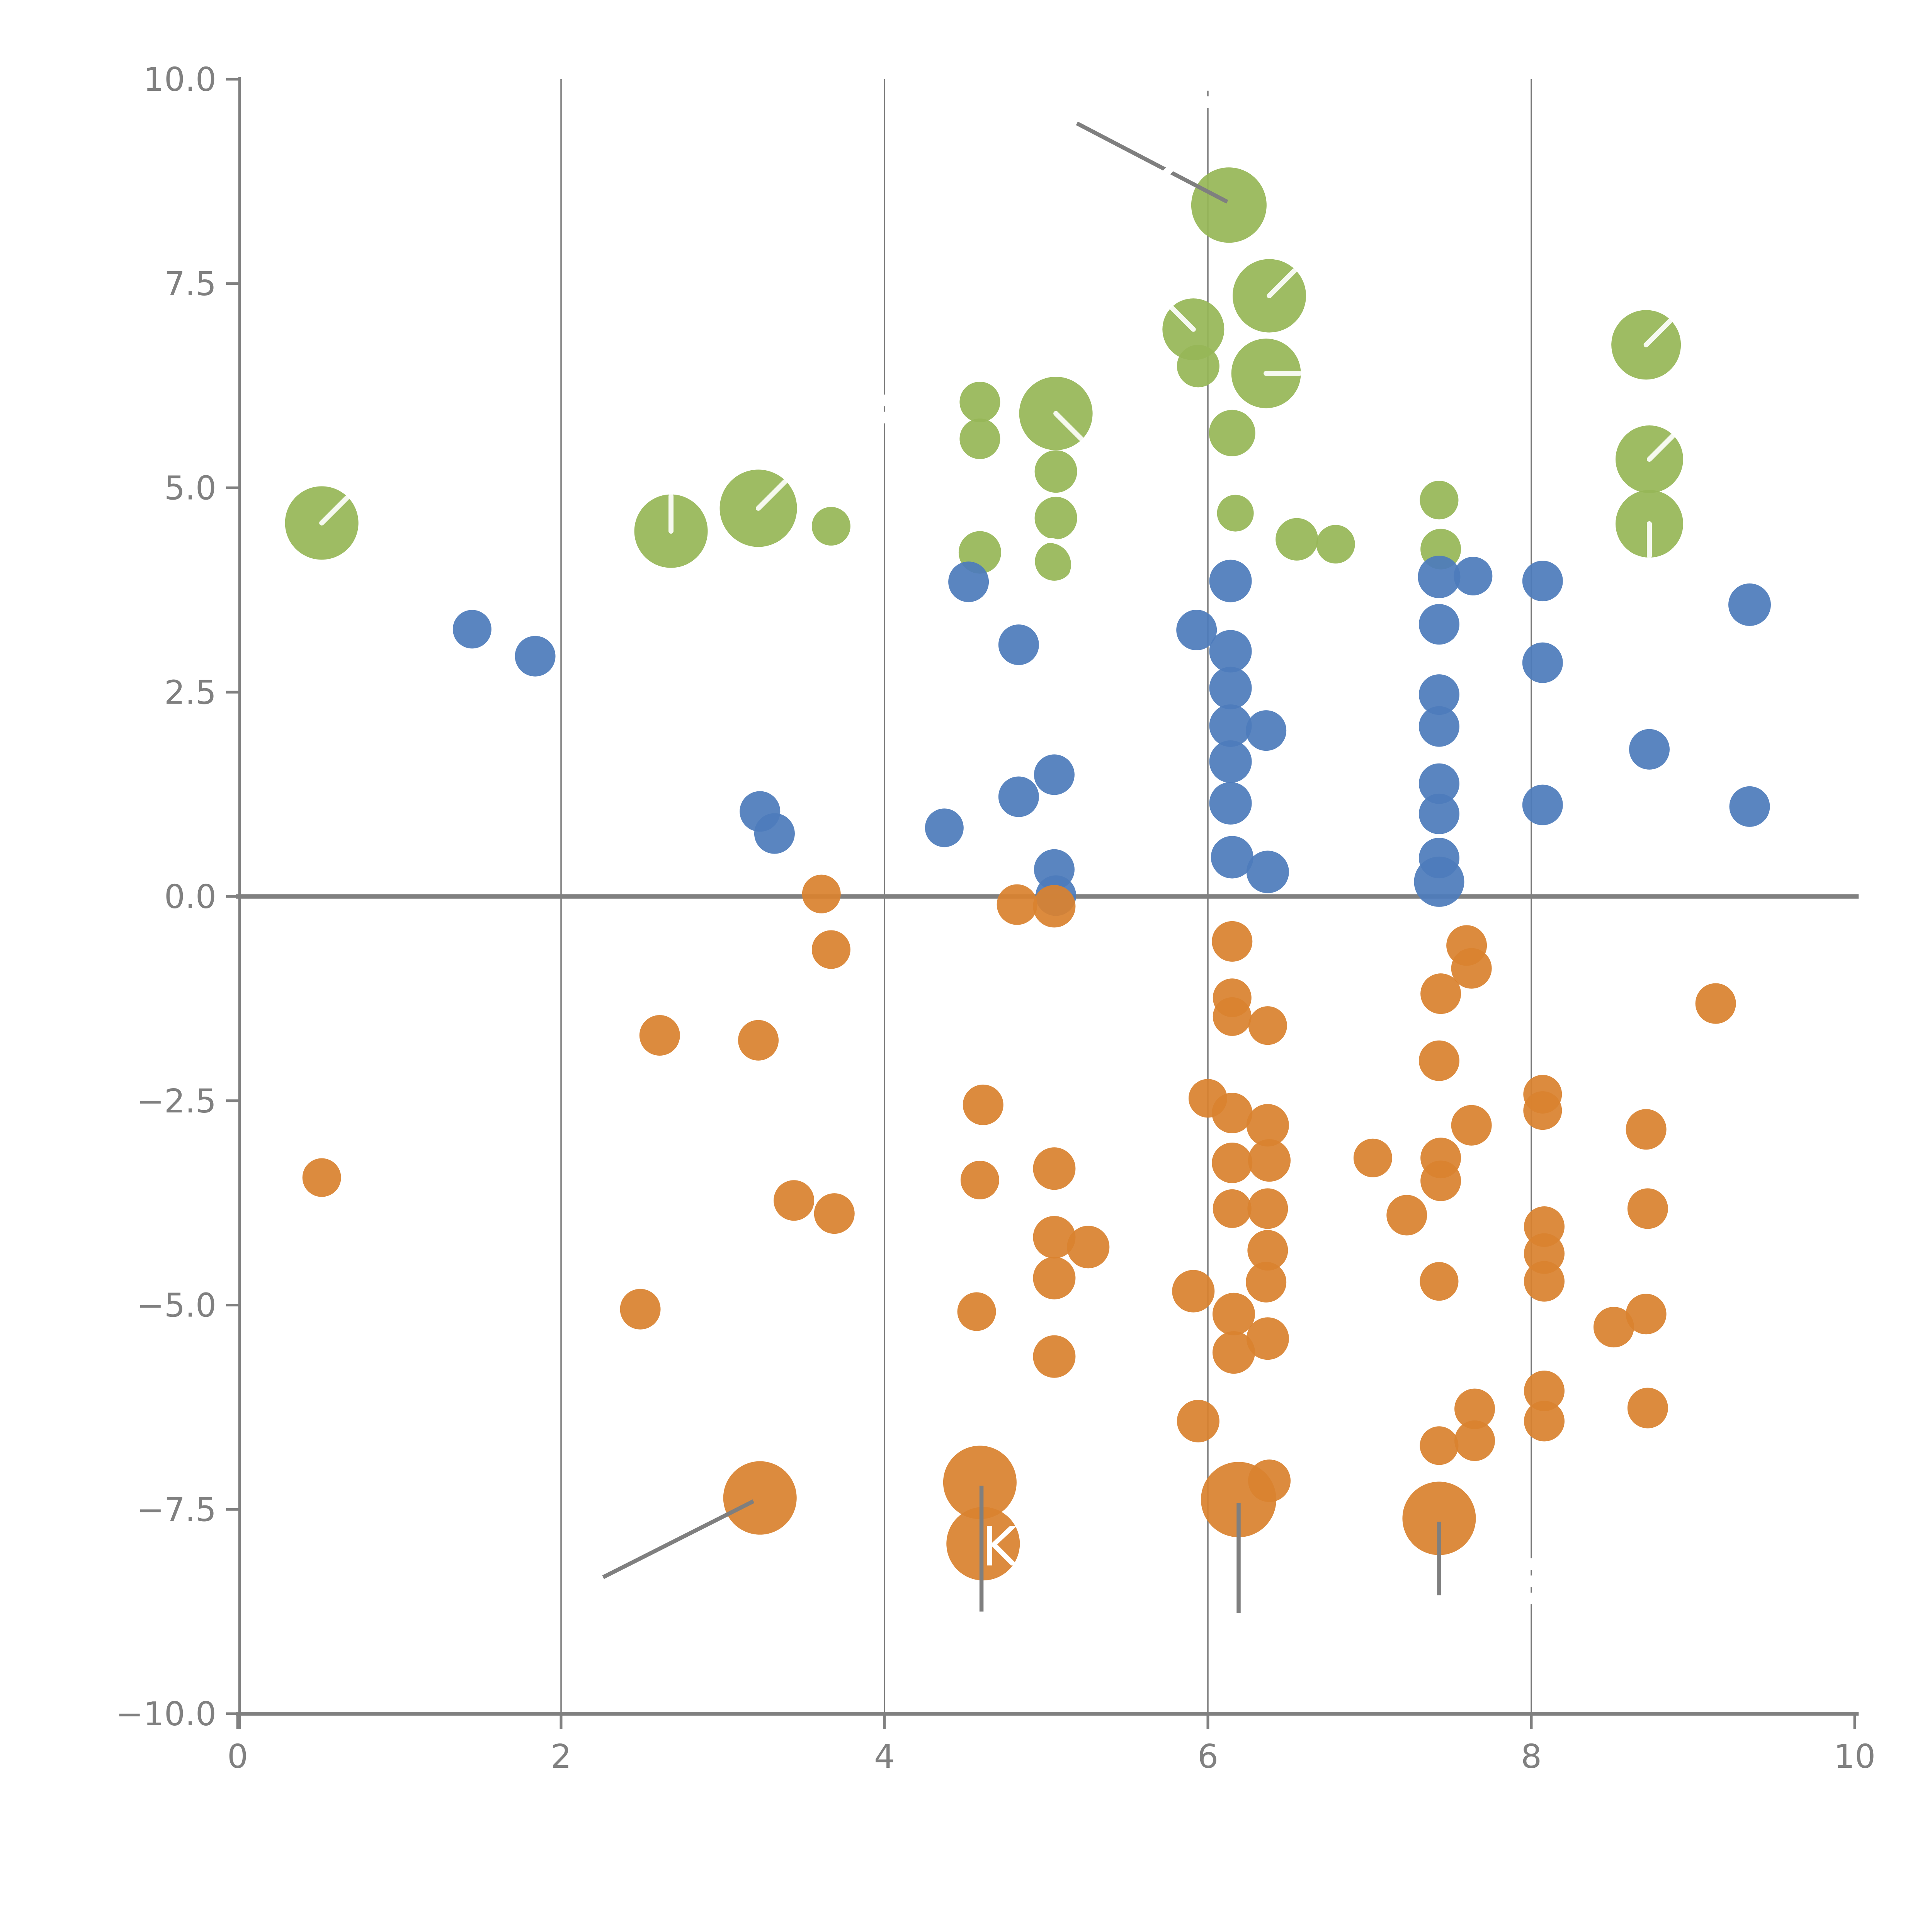  Describe the element at coordinates (166, 1714) in the screenshot. I see `y-tick-label: −10.0` at that location.